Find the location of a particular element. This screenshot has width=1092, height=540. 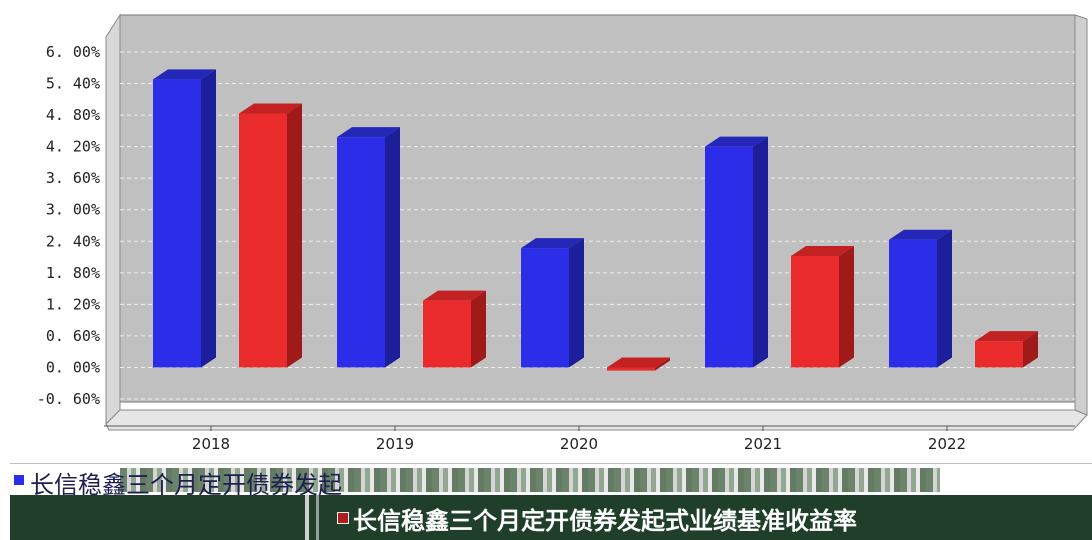

y-tick-label: 4. 80% is located at coordinates (73, 115).